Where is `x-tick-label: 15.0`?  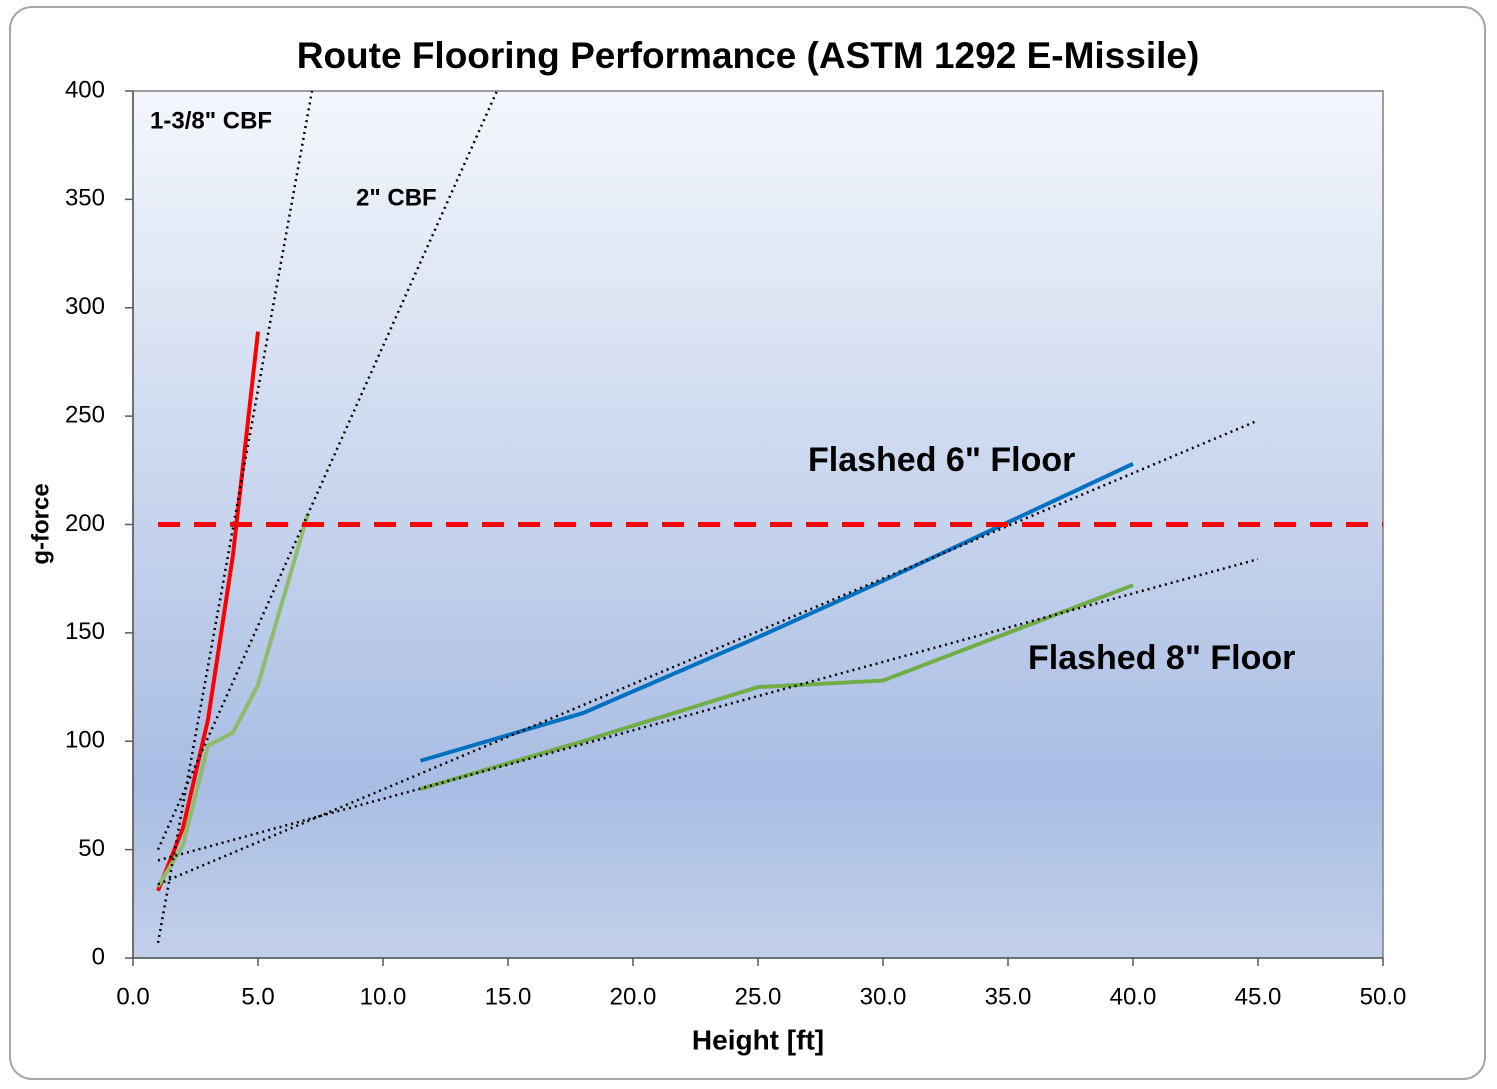 x-tick-label: 15.0 is located at coordinates (508, 996).